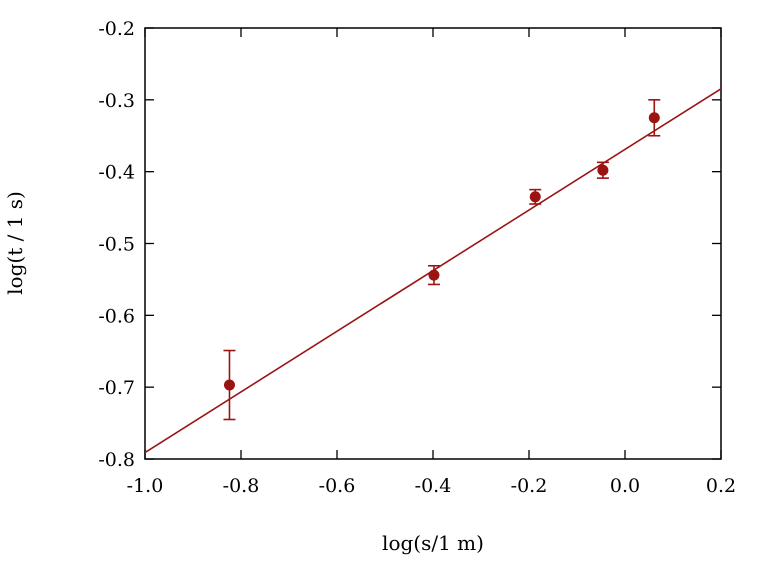  What do you see at coordinates (337, 486) in the screenshot?
I see `x-tick-label-2: -0.6` at bounding box center [337, 486].